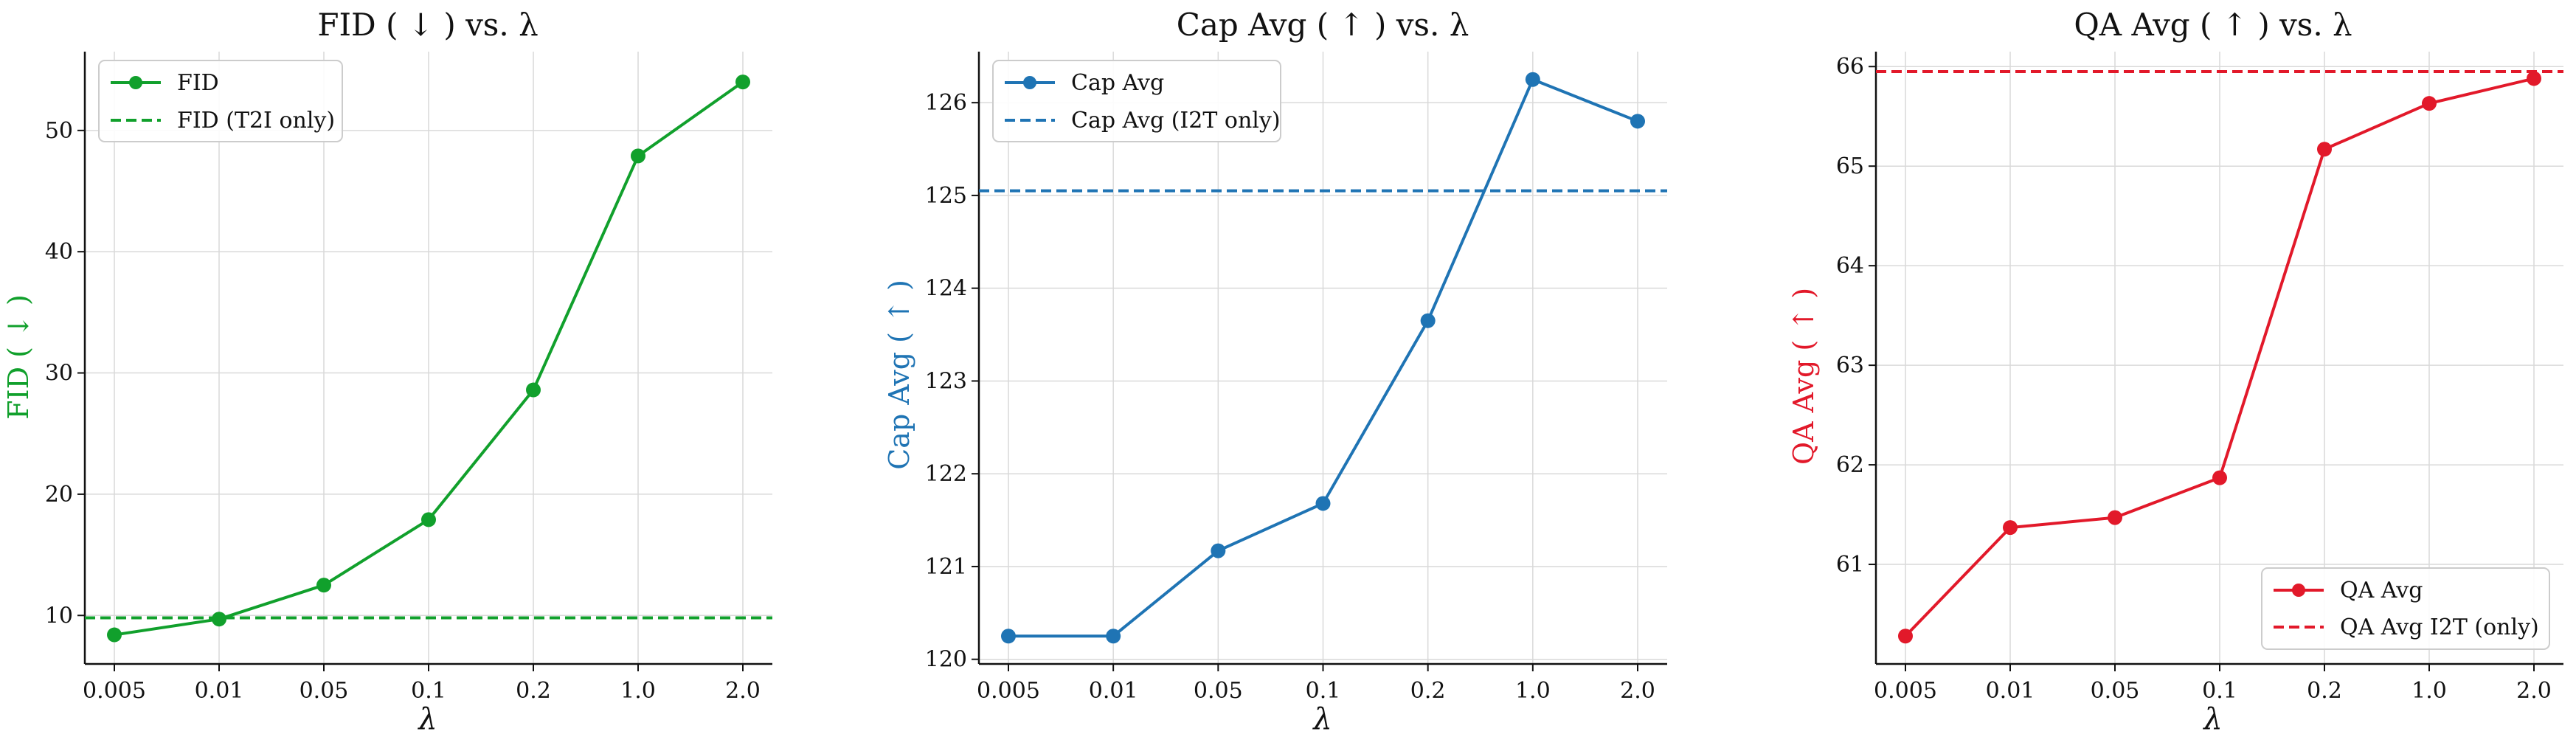  I want to click on legend-label-series: Cap Avg, so click(1118, 83).